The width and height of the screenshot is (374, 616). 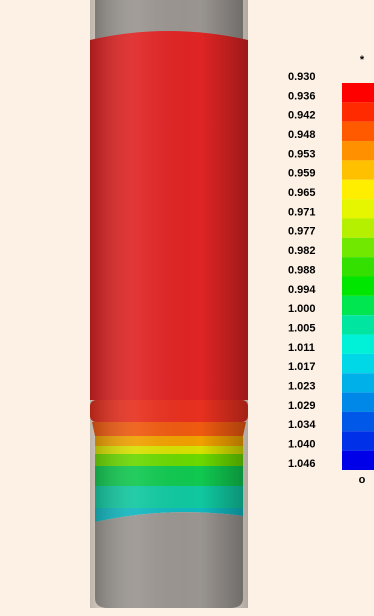 What do you see at coordinates (302, 212) in the screenshot?
I see `legend-label: 0.971` at bounding box center [302, 212].